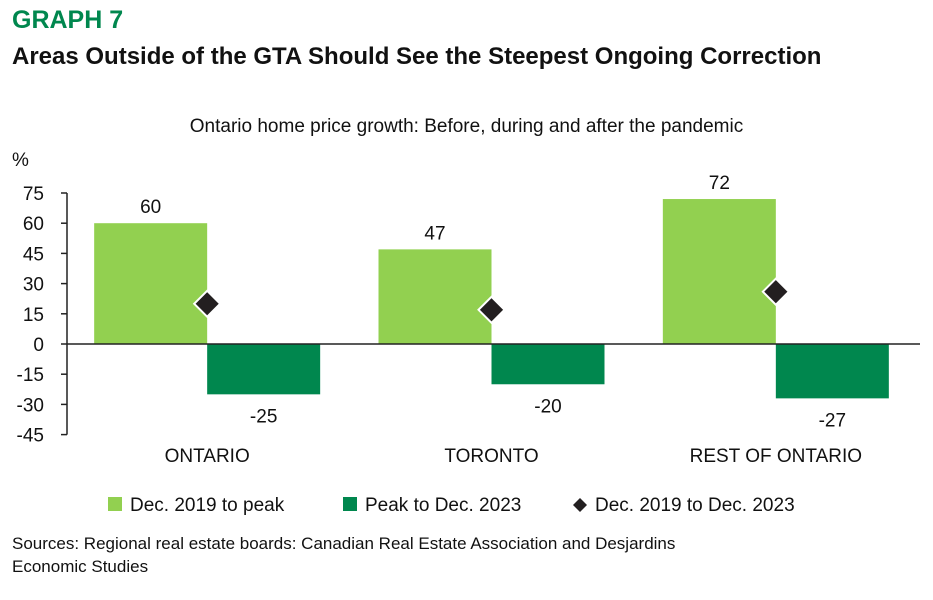 Image resolution: width=933 pixels, height=600 pixels. Describe the element at coordinates (33, 315) in the screenshot. I see `y-tick-label: 15` at that location.